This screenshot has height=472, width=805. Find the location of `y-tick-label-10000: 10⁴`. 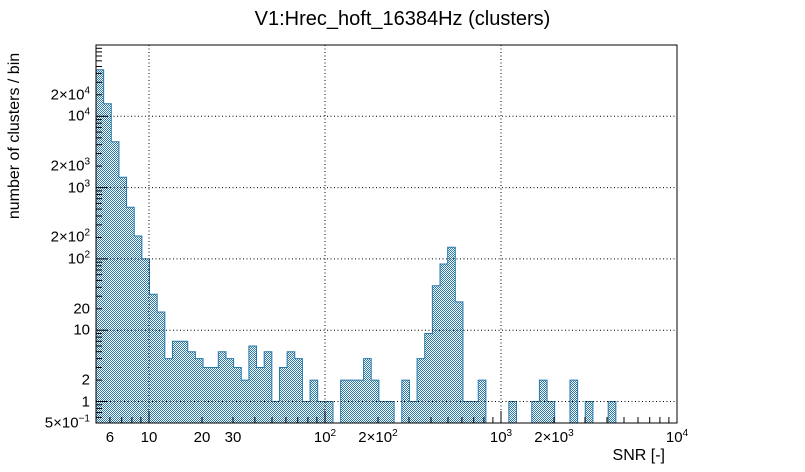

y-tick-label-10000: 10⁴ is located at coordinates (78, 115).